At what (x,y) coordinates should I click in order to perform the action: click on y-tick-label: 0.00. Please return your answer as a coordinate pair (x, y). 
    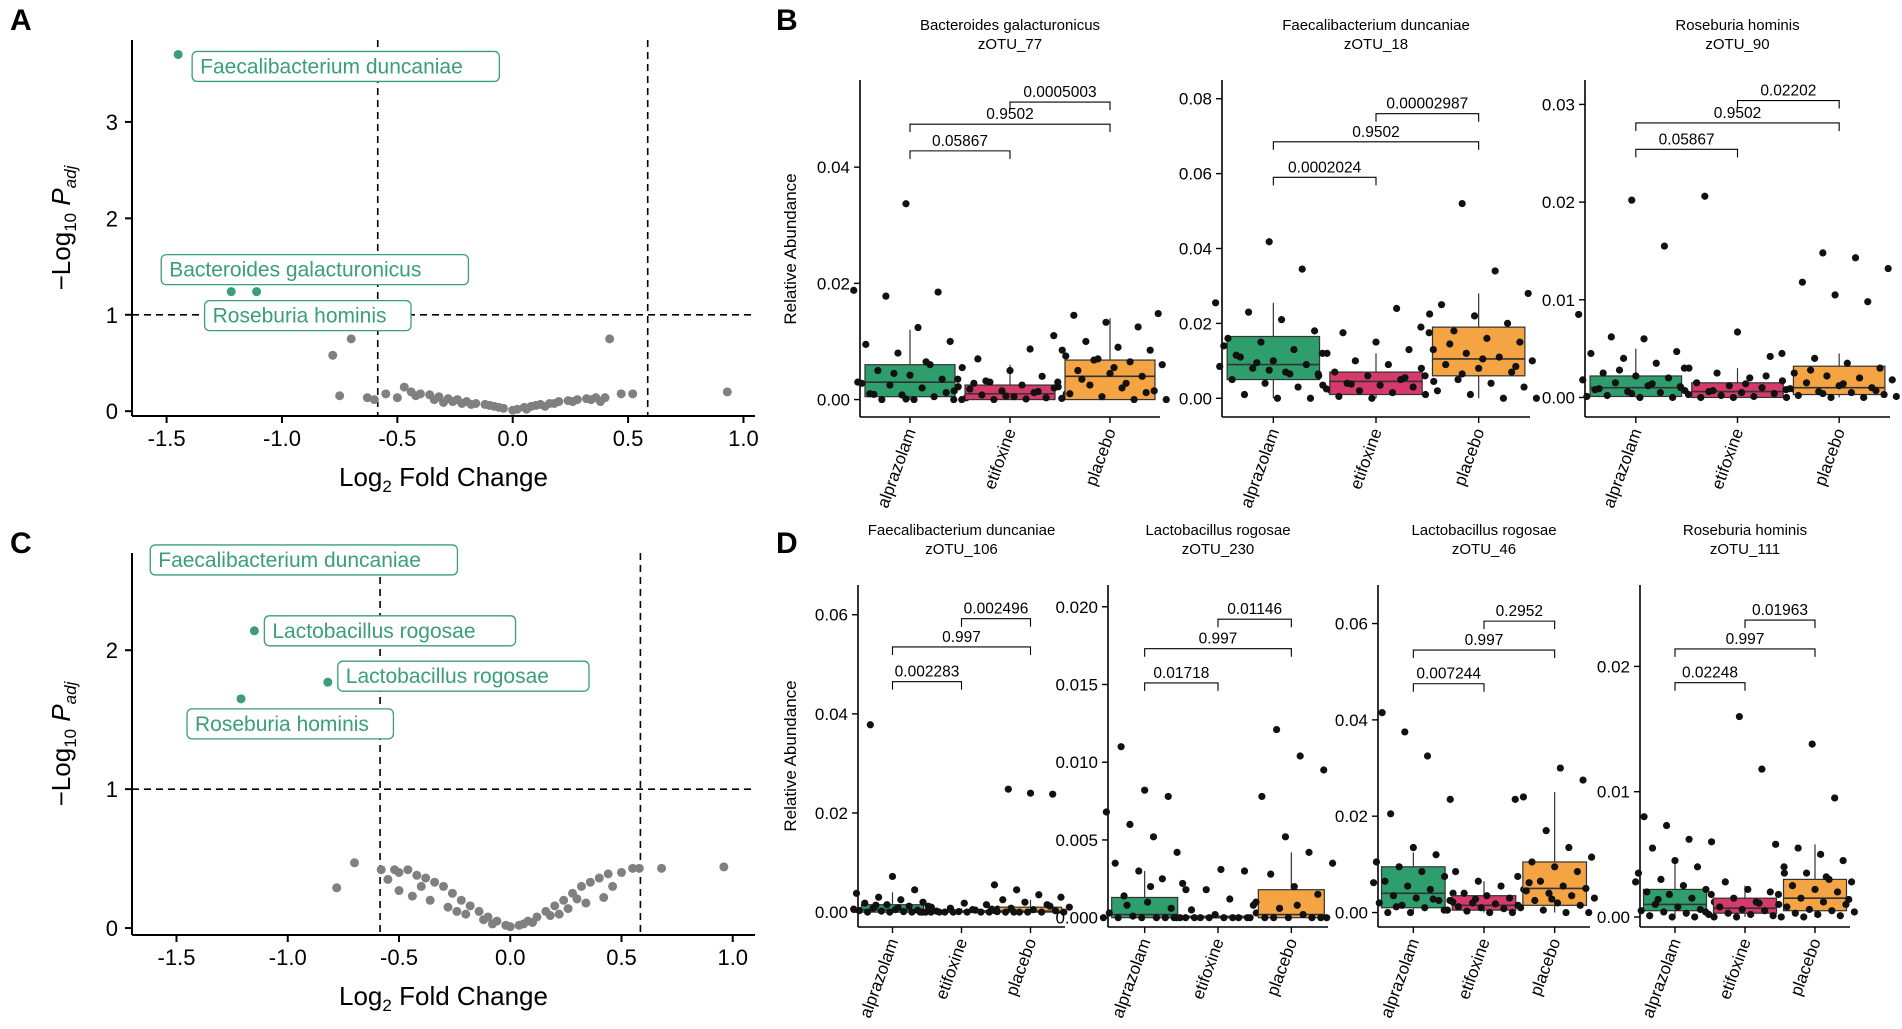
    Looking at the image, I should click on (1351, 913).